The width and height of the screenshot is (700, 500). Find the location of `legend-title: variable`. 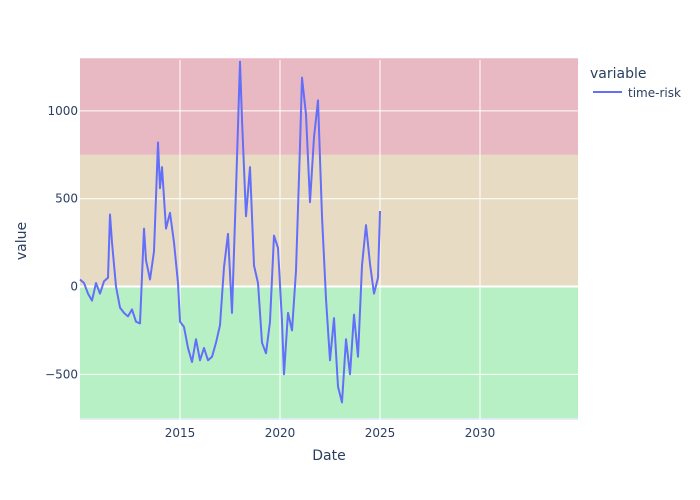

legend-title: variable is located at coordinates (618, 74).